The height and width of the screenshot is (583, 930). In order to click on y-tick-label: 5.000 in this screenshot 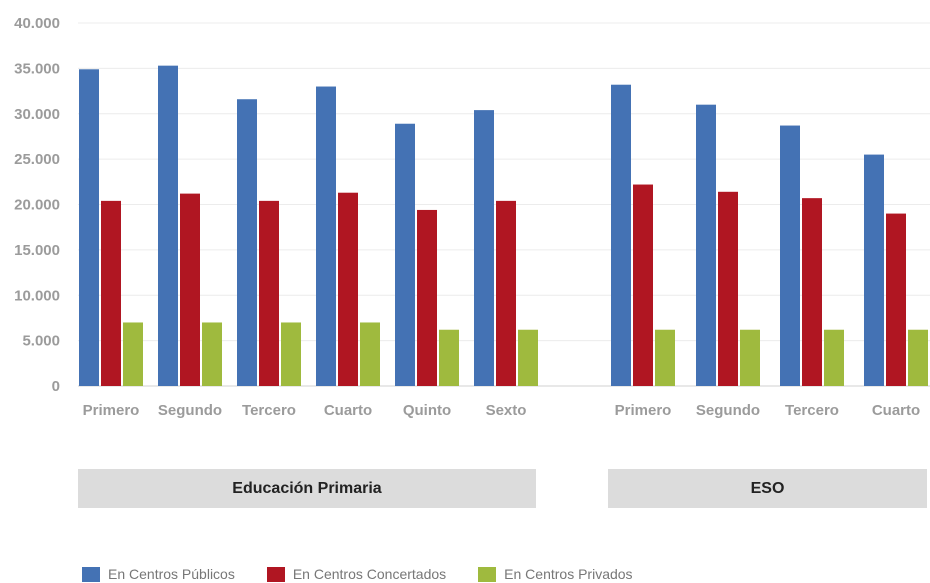, I will do `click(41, 341)`.